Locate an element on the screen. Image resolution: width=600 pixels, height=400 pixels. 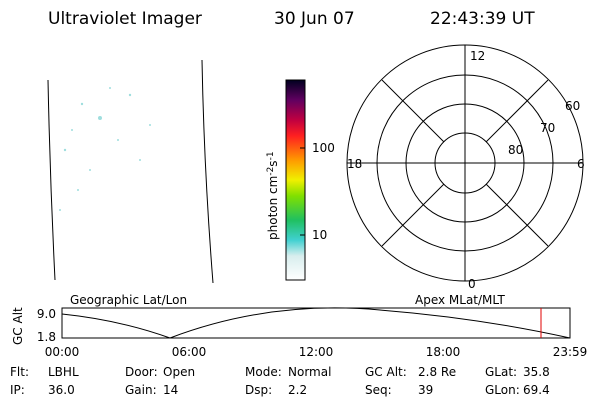
unit: s is located at coordinates (273, 163).